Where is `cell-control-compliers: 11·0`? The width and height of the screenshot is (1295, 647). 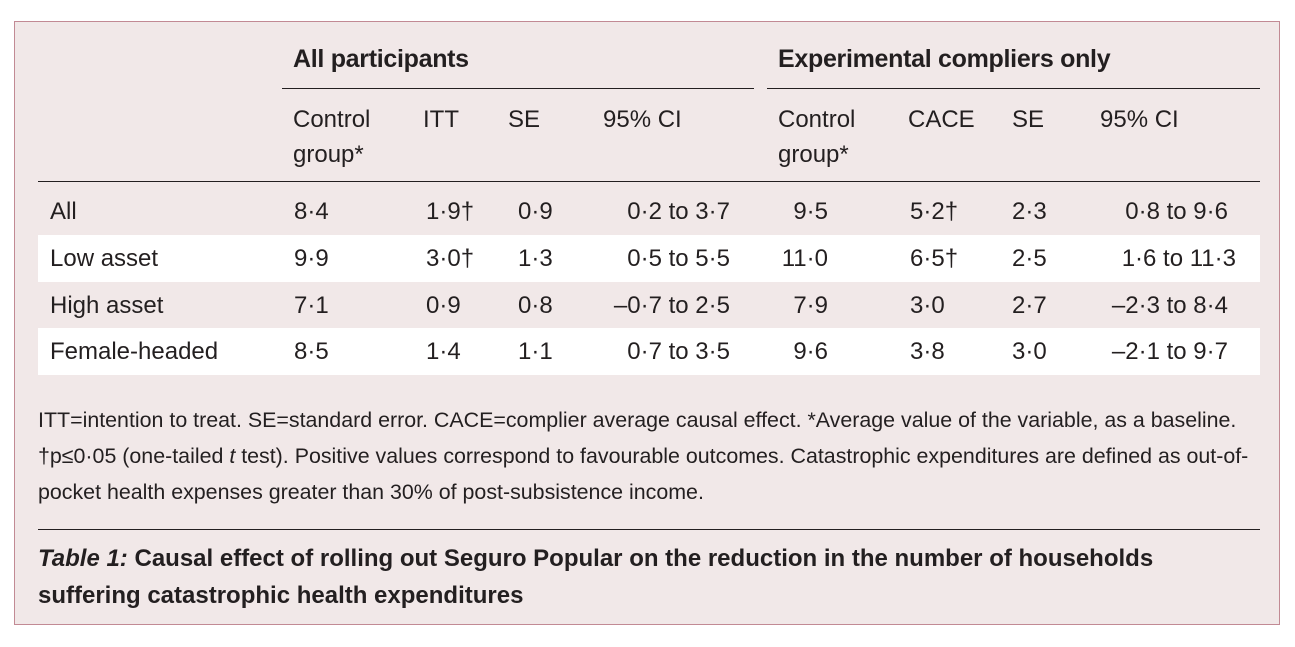 cell-control-compliers: 11·0 is located at coordinates (804, 258).